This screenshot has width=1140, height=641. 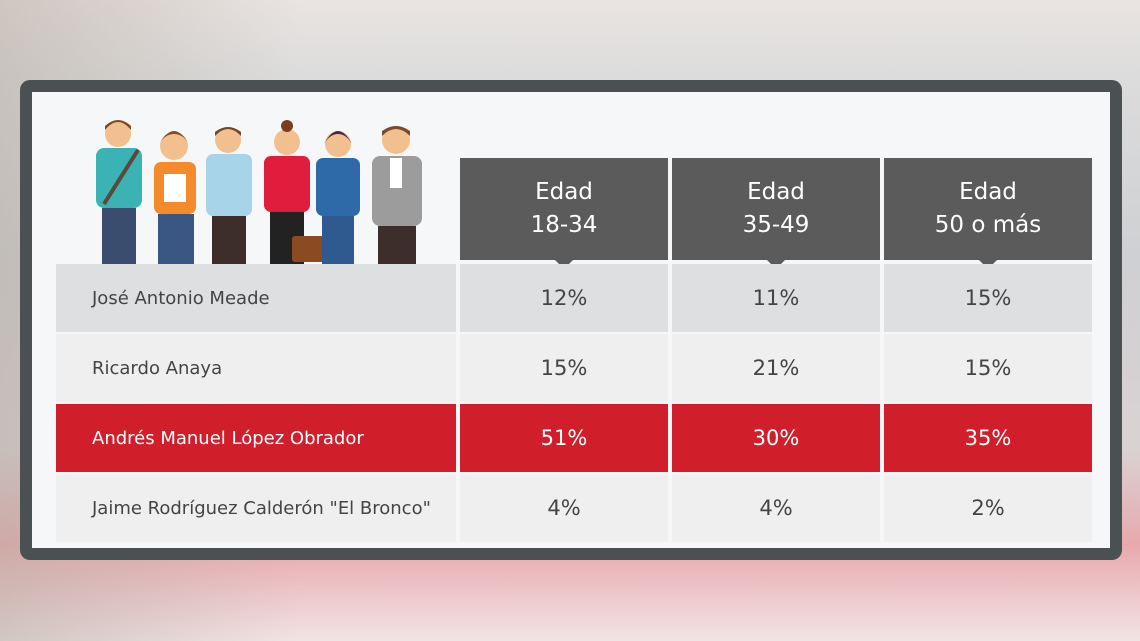 What do you see at coordinates (256, 368) in the screenshot?
I see `candidate-name: Ricardo Anaya` at bounding box center [256, 368].